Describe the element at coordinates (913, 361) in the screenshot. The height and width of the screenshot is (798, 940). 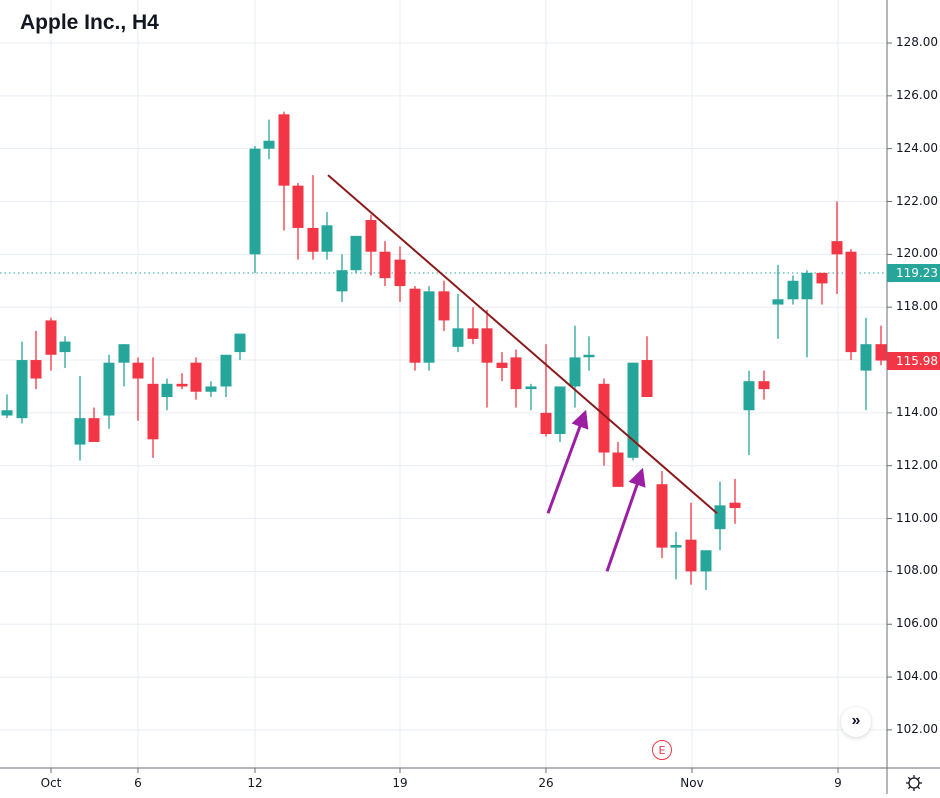
I see `current-price-badge: 115.98` at that location.